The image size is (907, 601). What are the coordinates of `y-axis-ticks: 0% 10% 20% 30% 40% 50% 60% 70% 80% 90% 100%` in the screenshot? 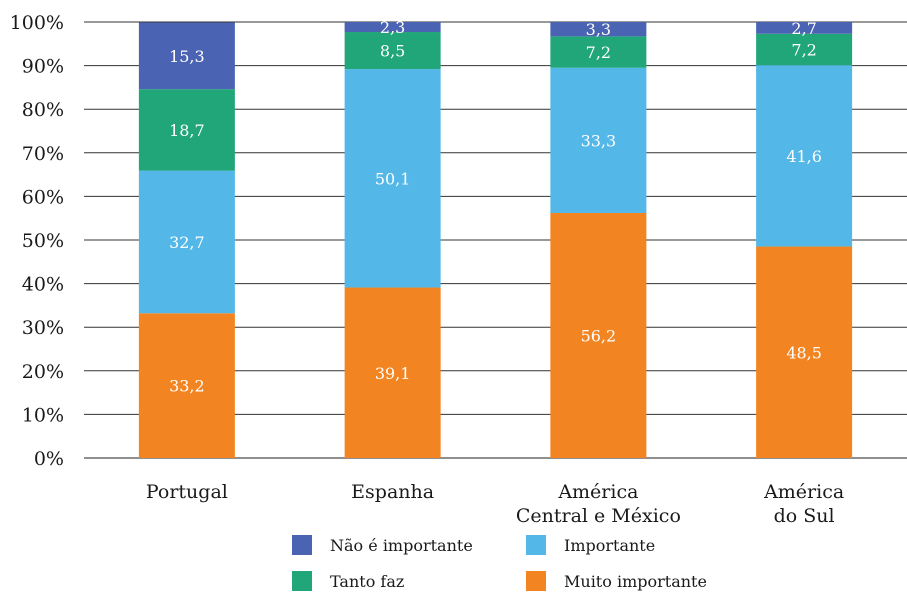 It's located at (37, 241).